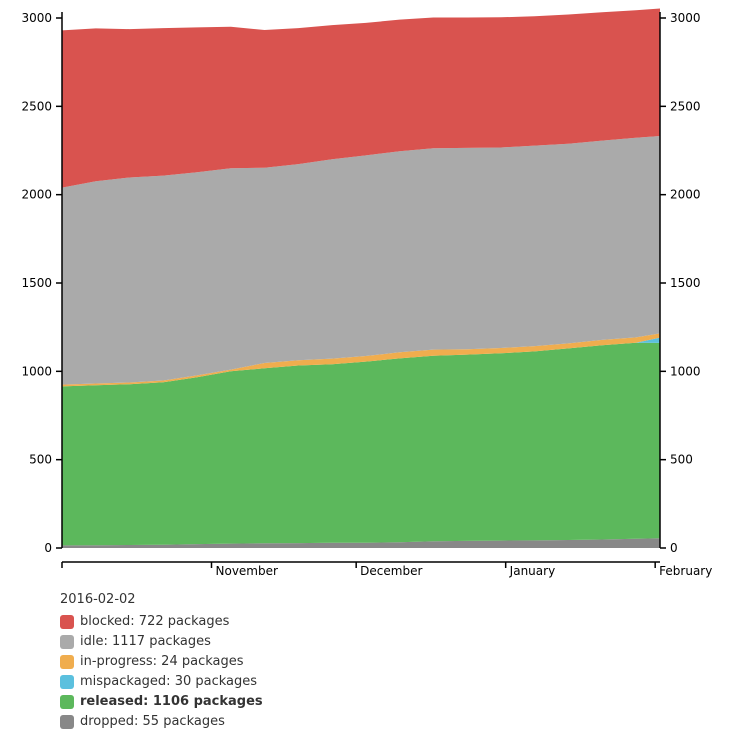 The height and width of the screenshot is (741, 734). Describe the element at coordinates (685, 195) in the screenshot. I see `y-tick-label-right: 2000` at that location.